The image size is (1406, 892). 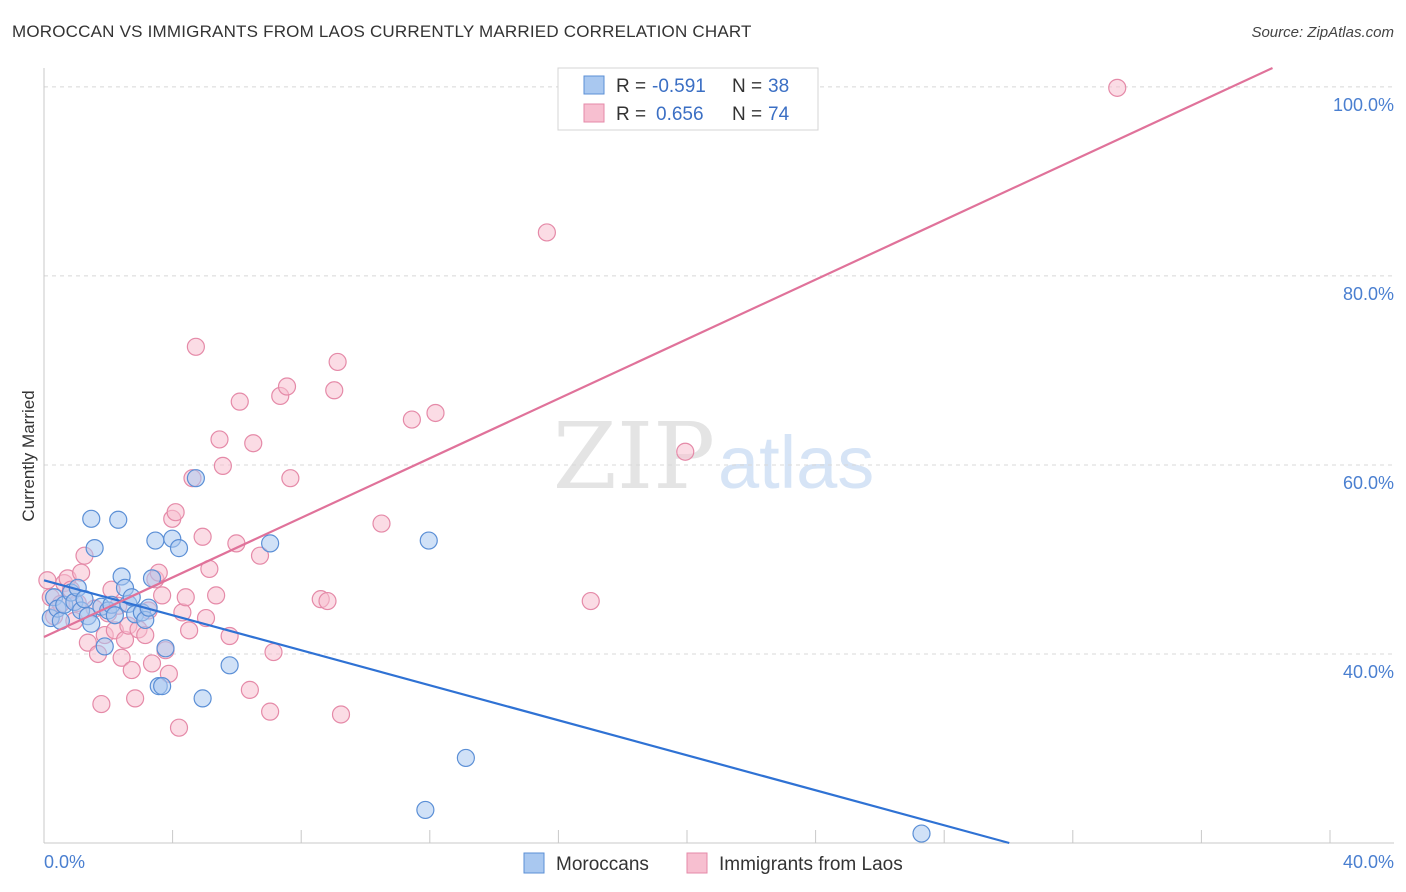 What do you see at coordinates (1368, 483) in the screenshot?
I see `y-tick-label-1: 60.0%` at bounding box center [1368, 483].